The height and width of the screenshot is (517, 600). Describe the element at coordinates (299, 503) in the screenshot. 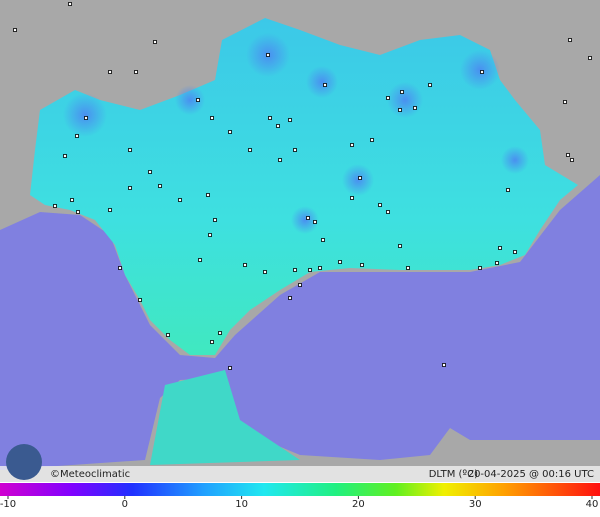

I see `colorbar-ticks: -10 0 10 20 30 40` at that location.